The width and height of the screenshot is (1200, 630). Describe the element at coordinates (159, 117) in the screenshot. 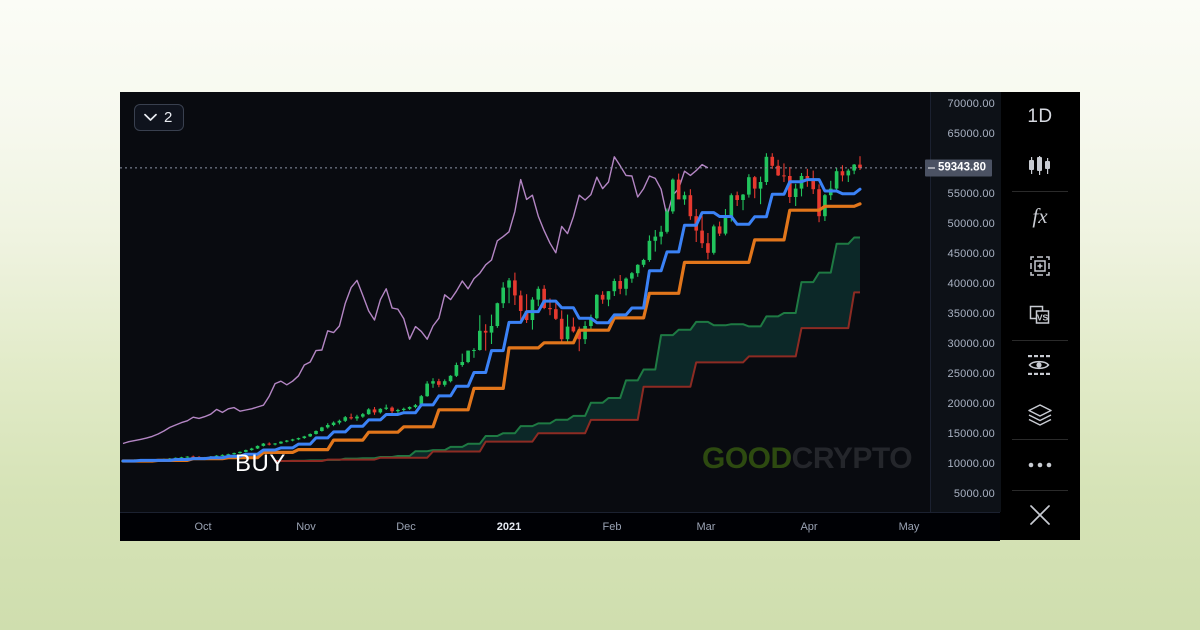

I see `interval-dropdown-button: 2` at that location.